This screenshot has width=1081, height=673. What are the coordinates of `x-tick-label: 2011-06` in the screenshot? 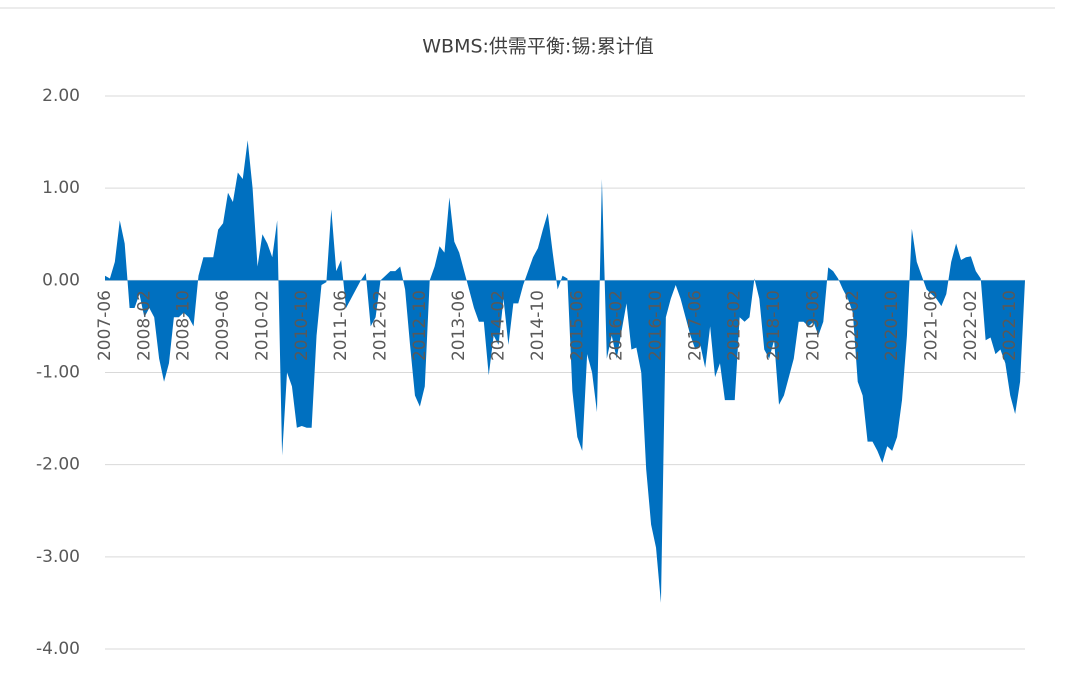 It's located at (341, 325).